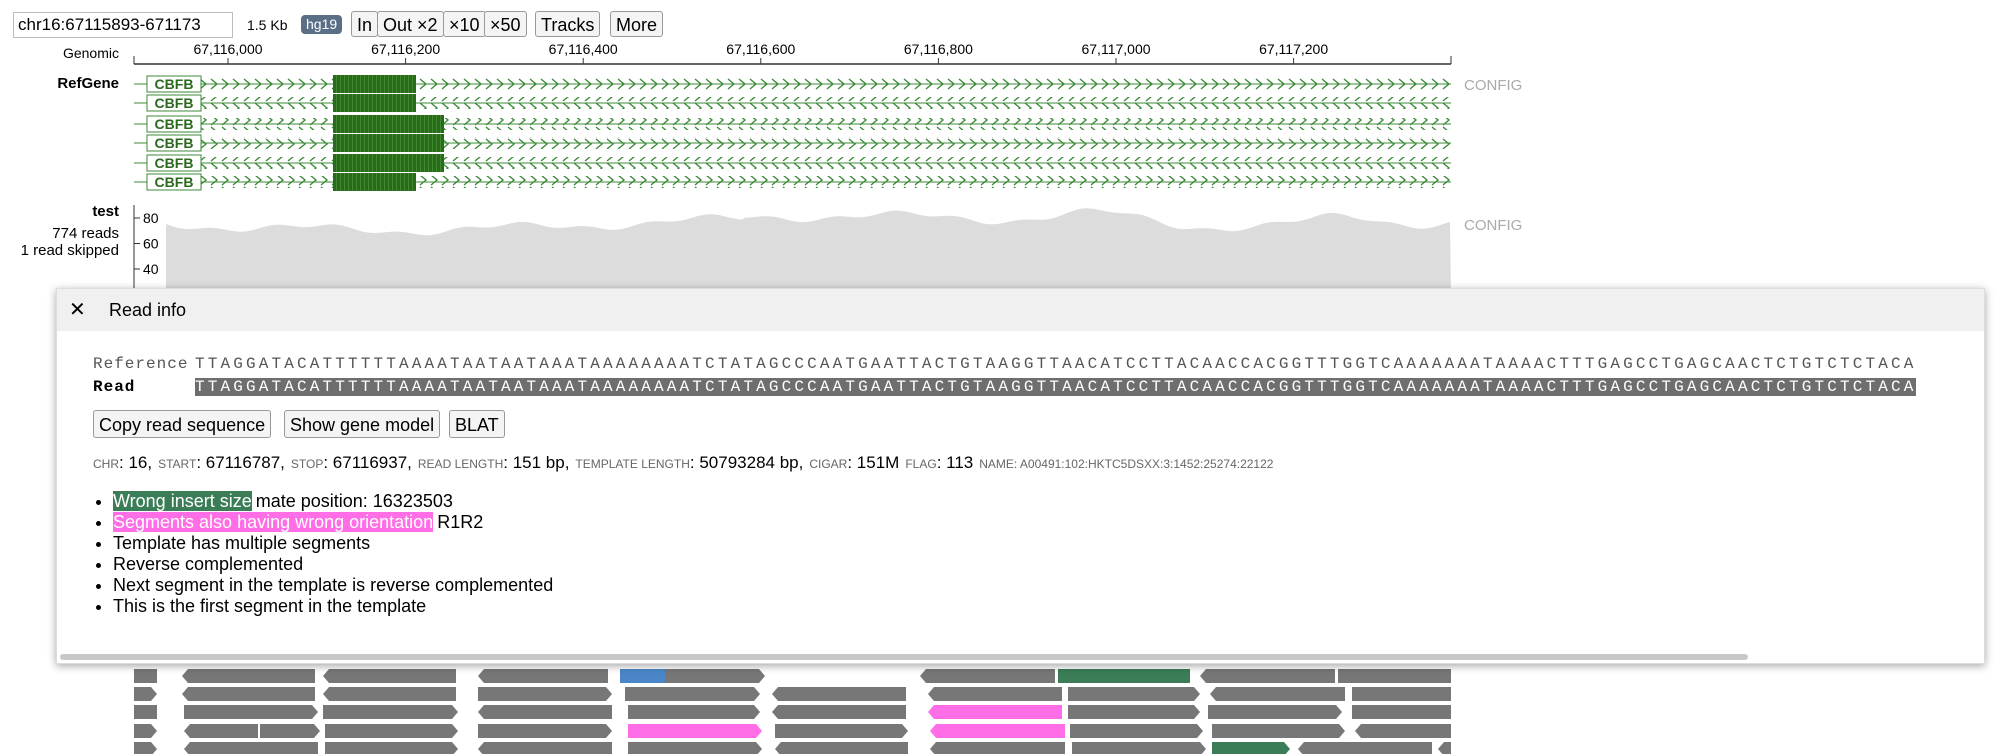  What do you see at coordinates (583, 49) in the screenshot?
I see `ruler-tick-label: 67,116,400` at bounding box center [583, 49].